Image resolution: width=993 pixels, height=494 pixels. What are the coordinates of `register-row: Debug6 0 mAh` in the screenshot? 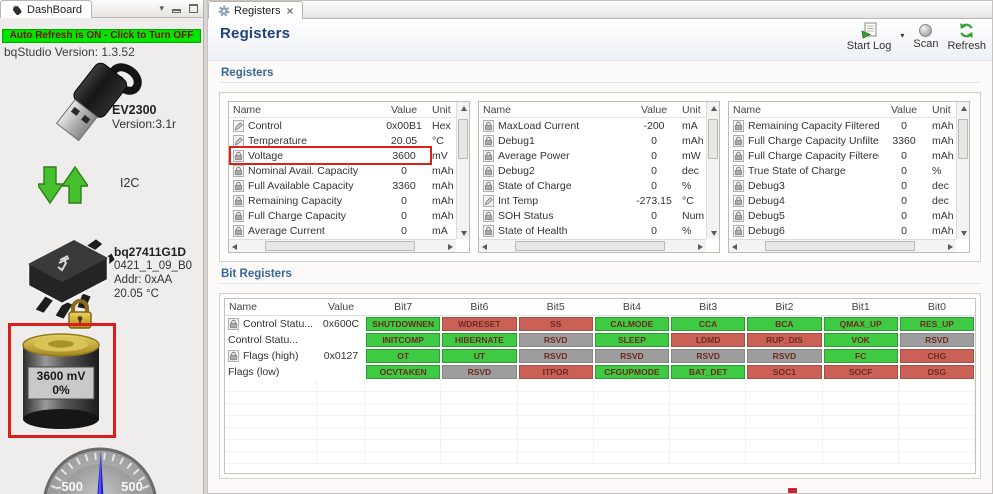 It's located at (842, 230).